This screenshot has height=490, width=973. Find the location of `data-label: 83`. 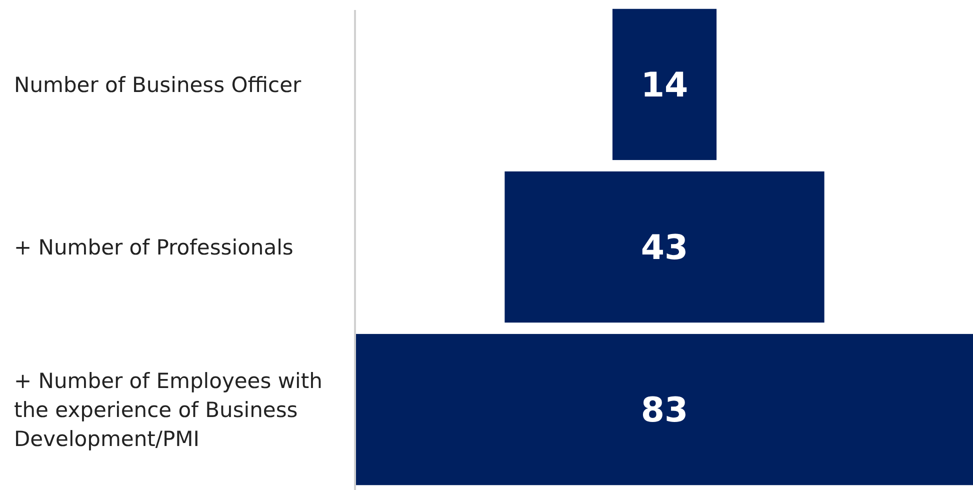

data-label: 83 is located at coordinates (664, 410).